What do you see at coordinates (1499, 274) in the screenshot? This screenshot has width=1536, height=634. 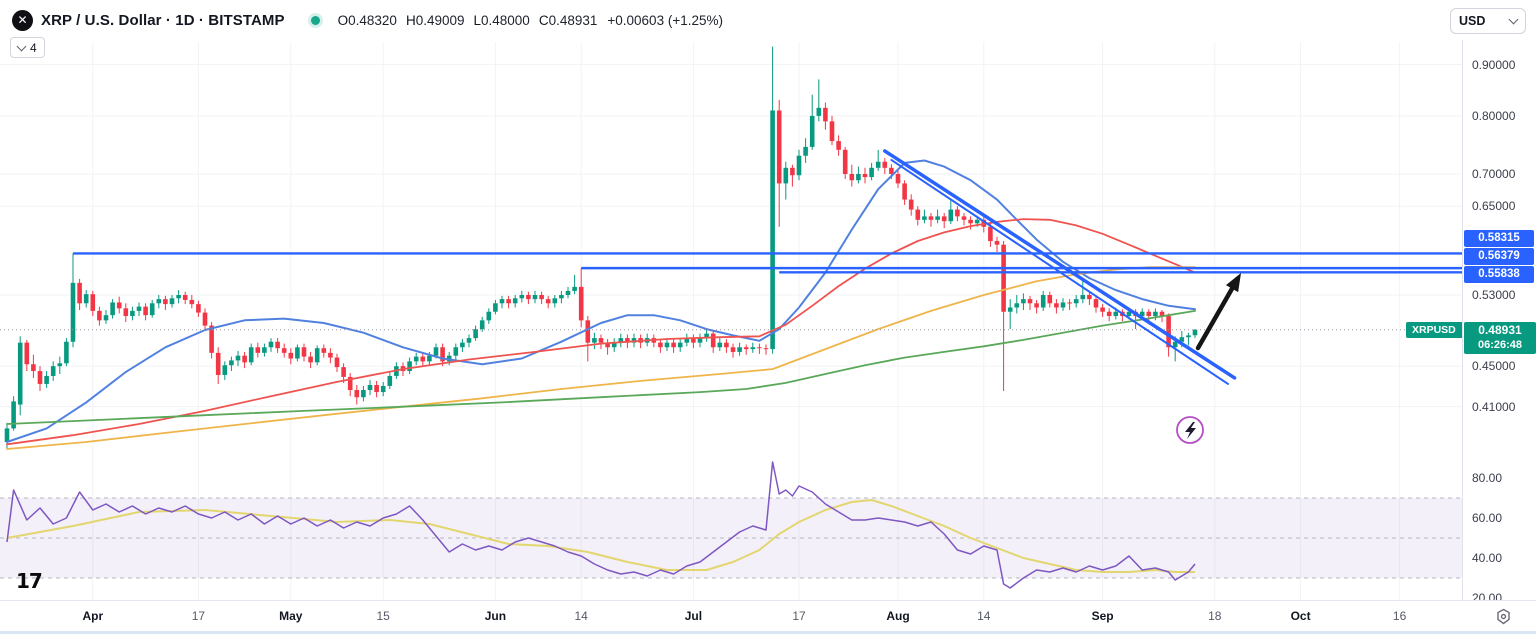 I see `alert-price-badge: 0.55838` at bounding box center [1499, 274].